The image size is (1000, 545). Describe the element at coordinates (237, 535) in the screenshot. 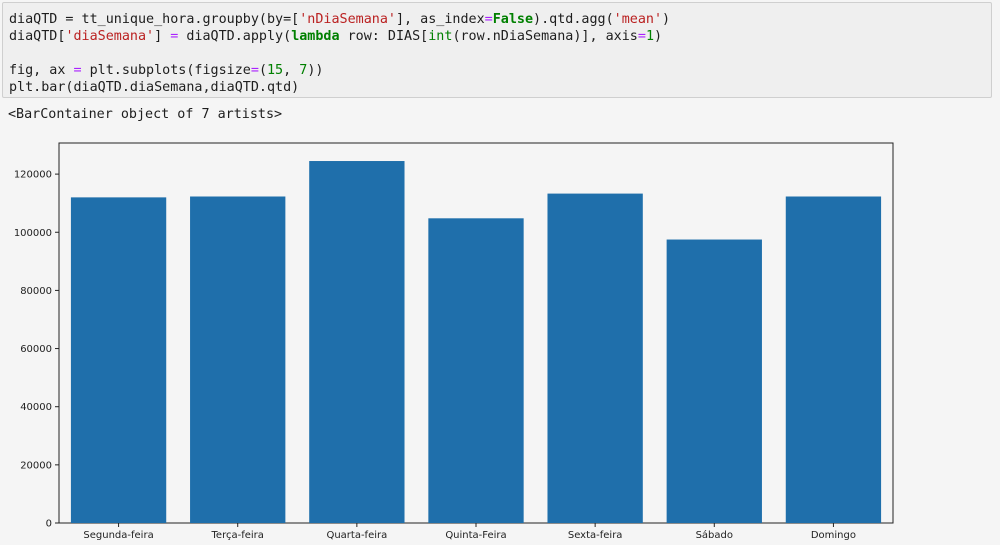

I see `x-tick-label: Terça-feira` at that location.